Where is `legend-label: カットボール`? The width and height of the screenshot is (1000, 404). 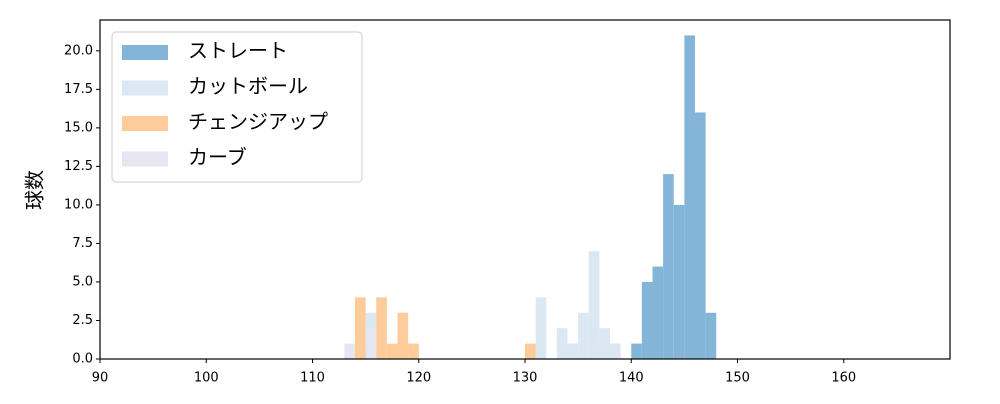
legend-label: カットボール is located at coordinates (248, 86).